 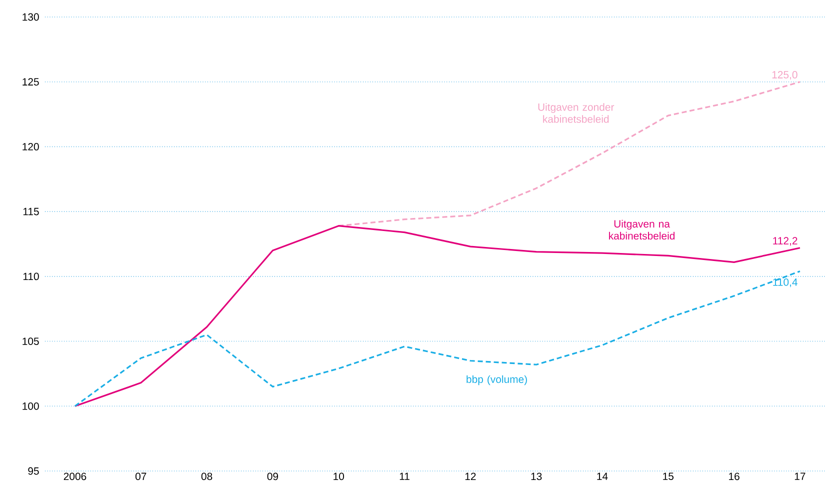 I want to click on x-tick-label: 07, so click(x=140, y=476).